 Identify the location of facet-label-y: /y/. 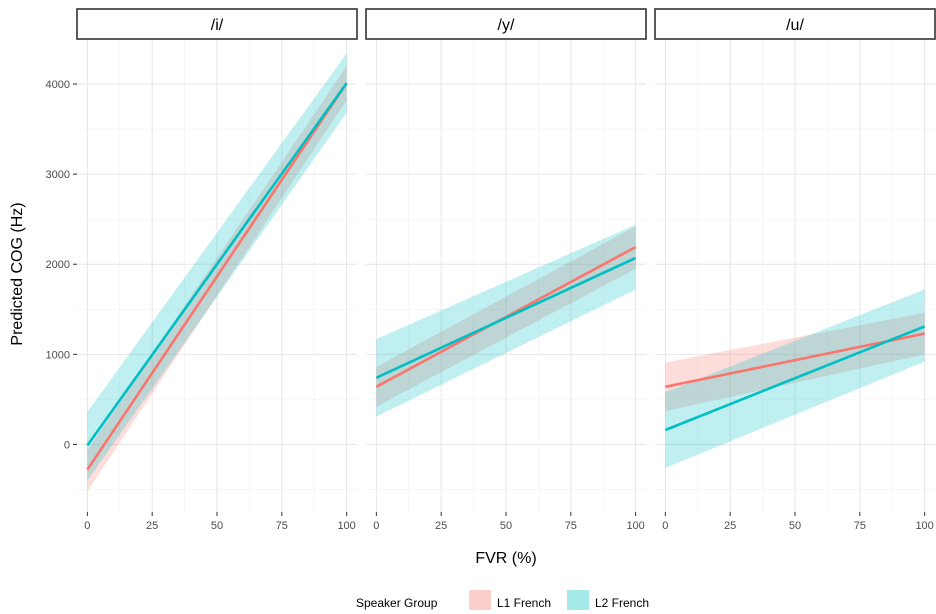
(506, 25).